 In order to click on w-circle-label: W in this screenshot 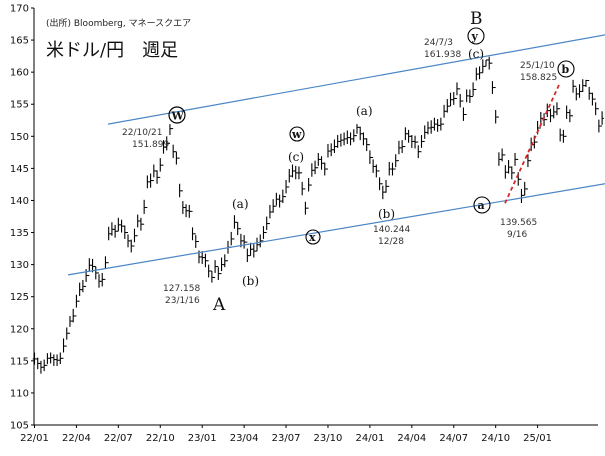, I will do `click(178, 116)`.